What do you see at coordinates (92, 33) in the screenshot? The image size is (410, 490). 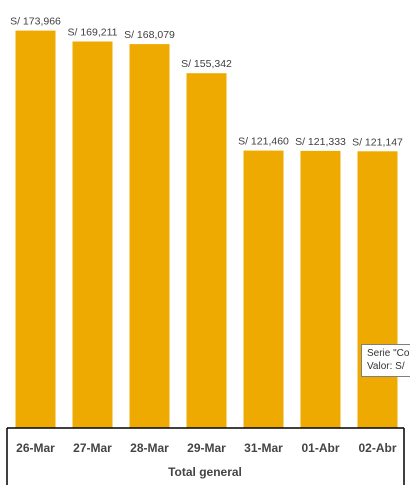 I see `data-label-27-mar: S/ 169,211` at bounding box center [92, 33].